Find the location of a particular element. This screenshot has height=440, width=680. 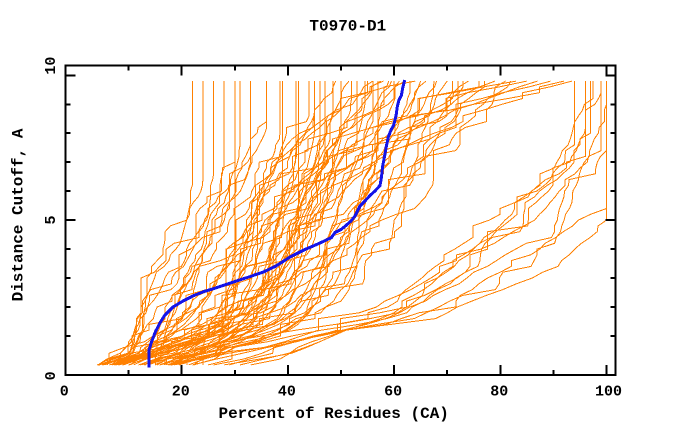

svg-text: 80 is located at coordinates (499, 391).